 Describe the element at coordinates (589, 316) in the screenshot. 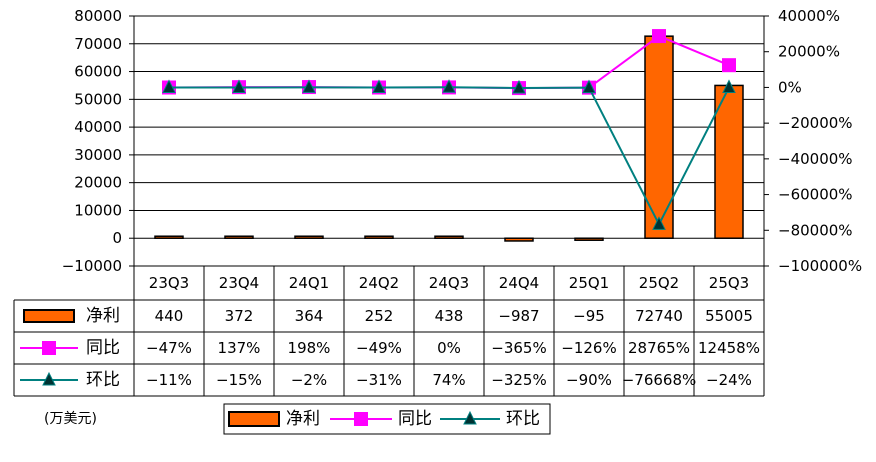

I see `data-label: −95` at that location.